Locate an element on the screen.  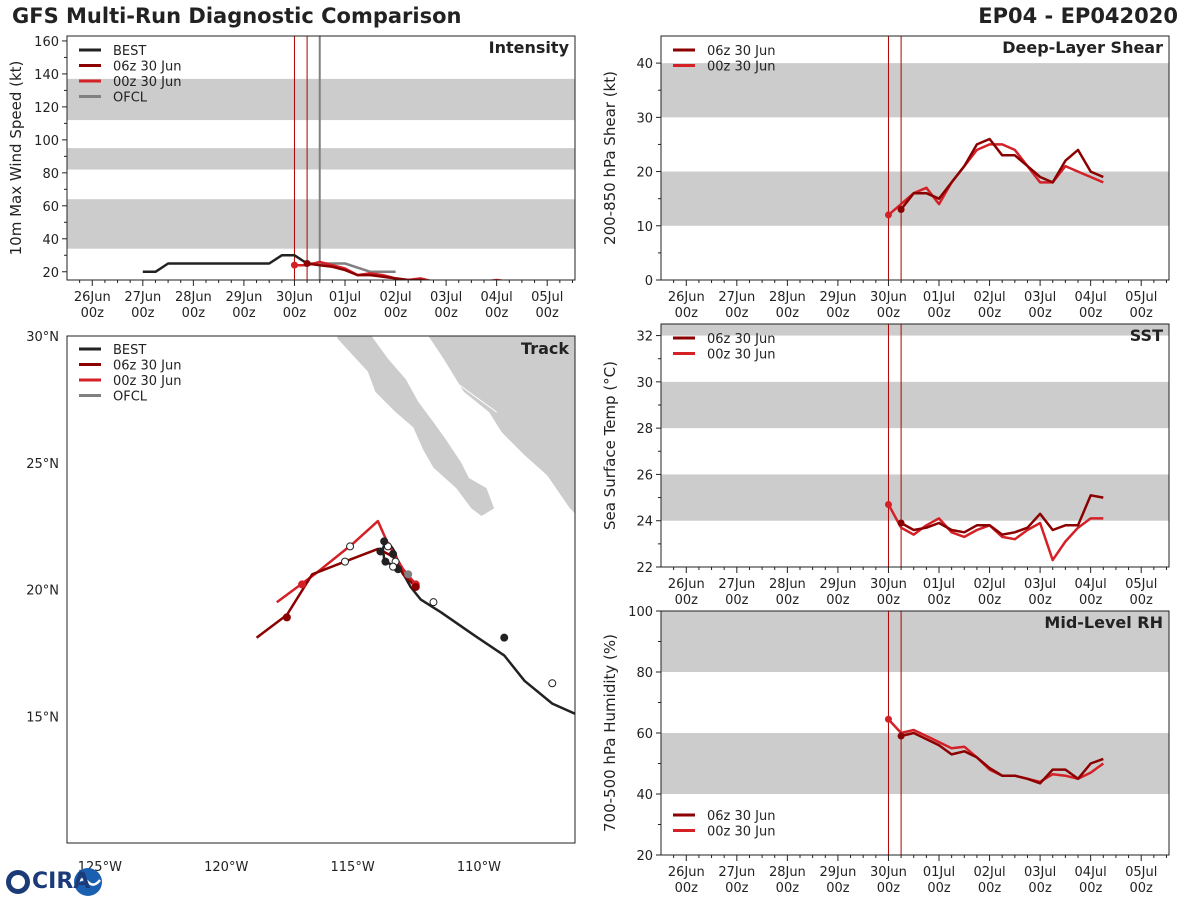
x-tick-label-date: 01Jul is located at coordinates (939, 297).